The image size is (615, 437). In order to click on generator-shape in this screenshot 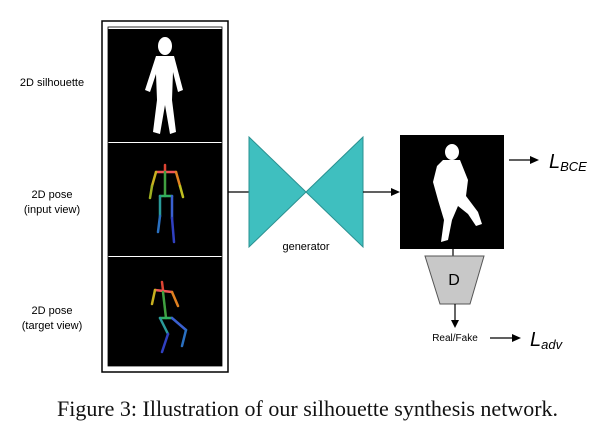, I will do `click(277, 192)`.